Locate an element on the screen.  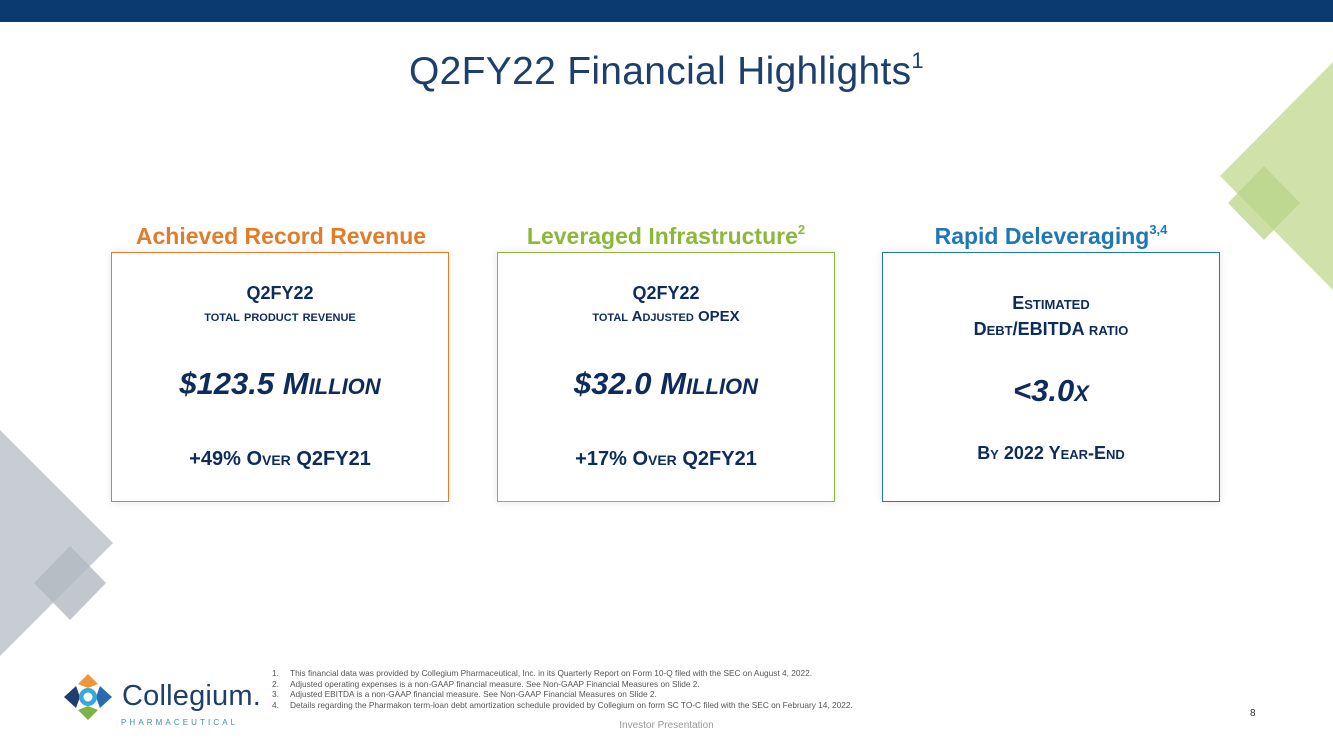
footnote-number: 3. is located at coordinates (275, 694).